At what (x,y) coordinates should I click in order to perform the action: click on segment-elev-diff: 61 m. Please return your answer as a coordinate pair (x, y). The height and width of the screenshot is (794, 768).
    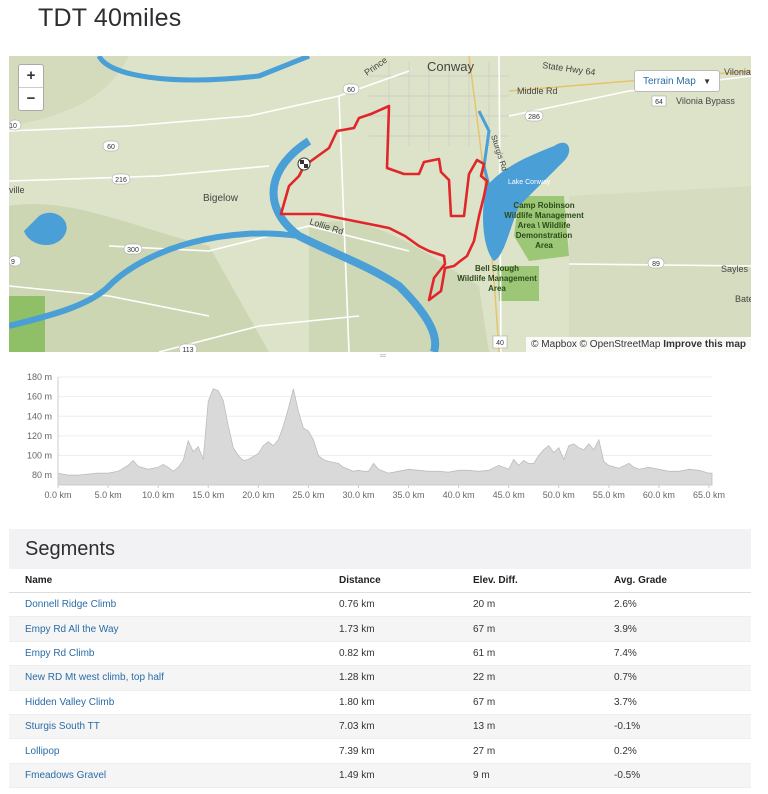
    Looking at the image, I should click on (543, 654).